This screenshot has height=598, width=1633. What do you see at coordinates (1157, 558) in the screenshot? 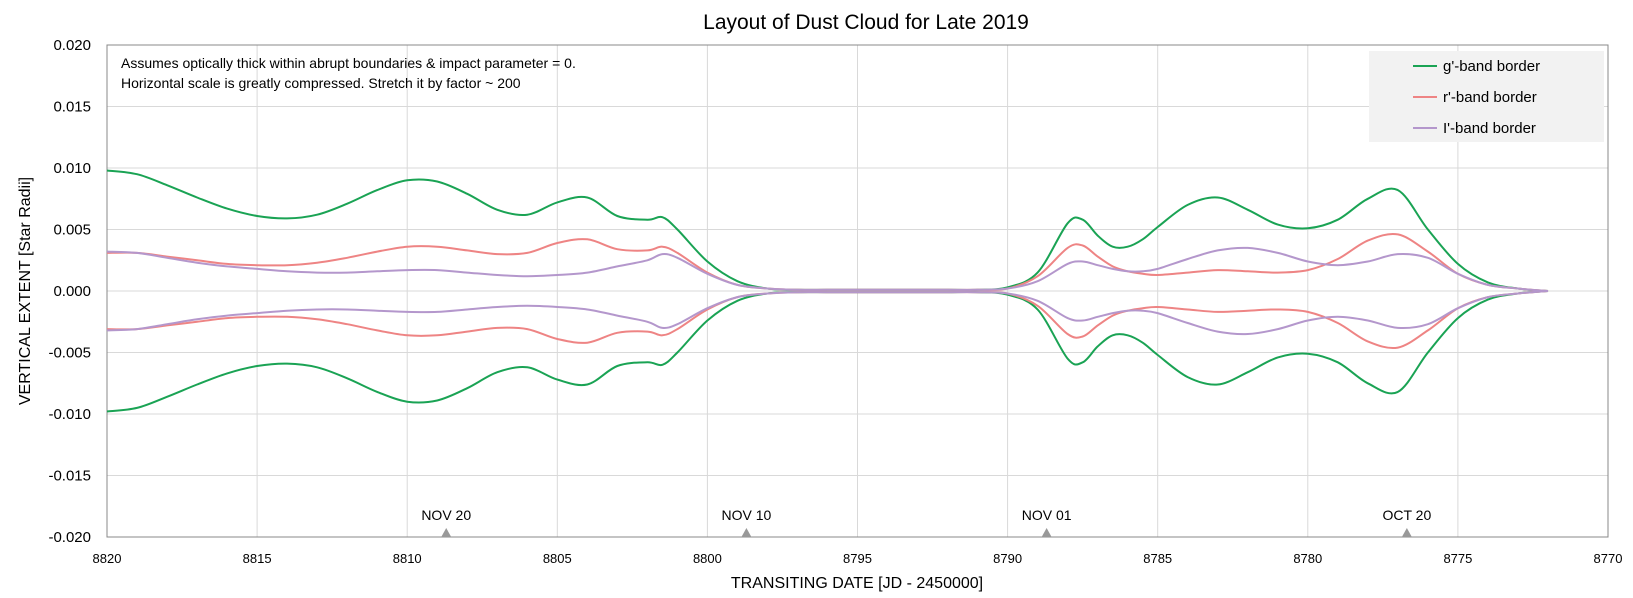
I see `x-tick-label: 8785` at bounding box center [1157, 558].